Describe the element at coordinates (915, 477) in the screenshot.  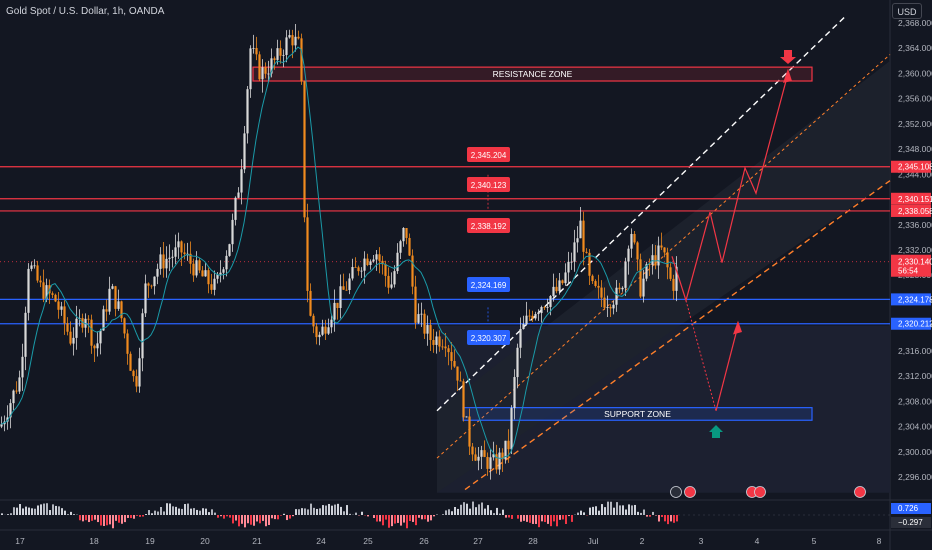
I see `y-tick-label: 2,296.000` at that location.